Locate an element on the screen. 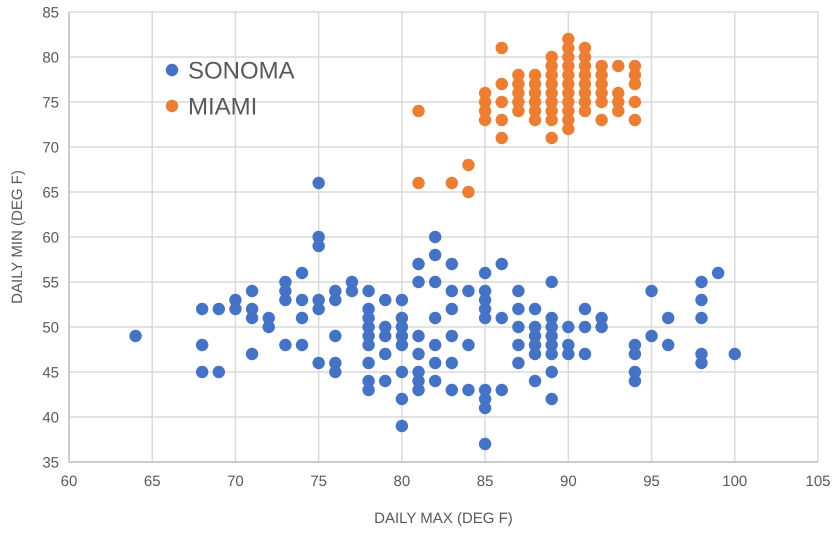 This screenshot has height=537, width=839. x-tick-label: 95 is located at coordinates (651, 481).